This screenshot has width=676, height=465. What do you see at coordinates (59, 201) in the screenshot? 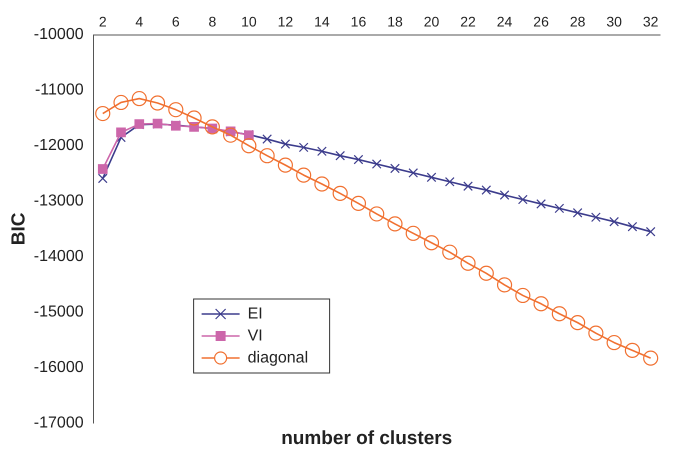
I see `y-tick-label: -13000` at bounding box center [59, 201].